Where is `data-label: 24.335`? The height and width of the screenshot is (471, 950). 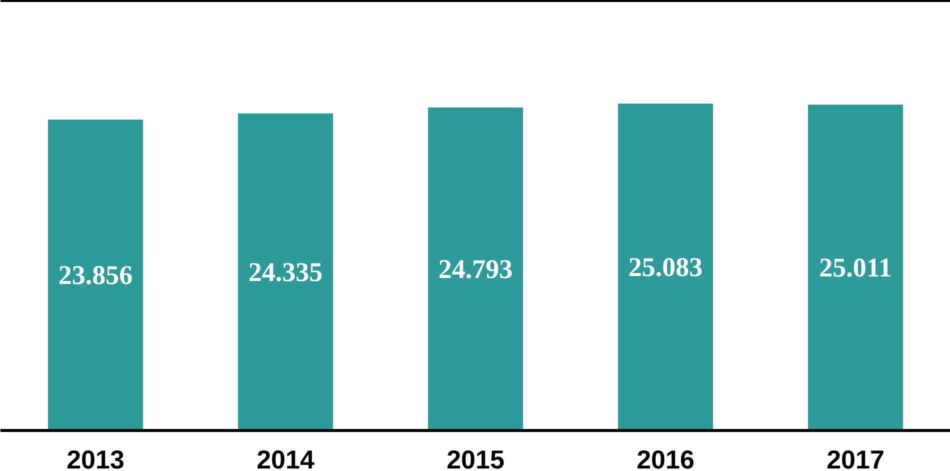
data-label: 24.335 is located at coordinates (285, 271).